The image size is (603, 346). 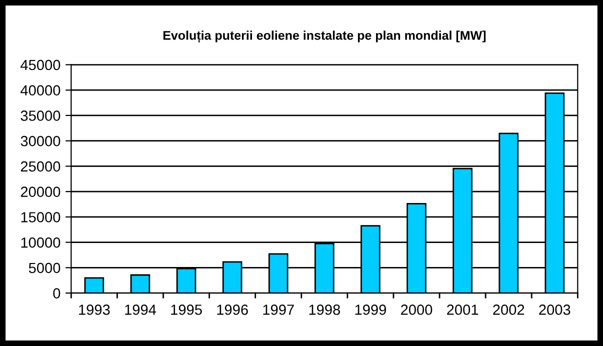 I want to click on chart-title: Evoluția puterii eoliene instalate pe plan mondial [MW], so click(x=324, y=36).